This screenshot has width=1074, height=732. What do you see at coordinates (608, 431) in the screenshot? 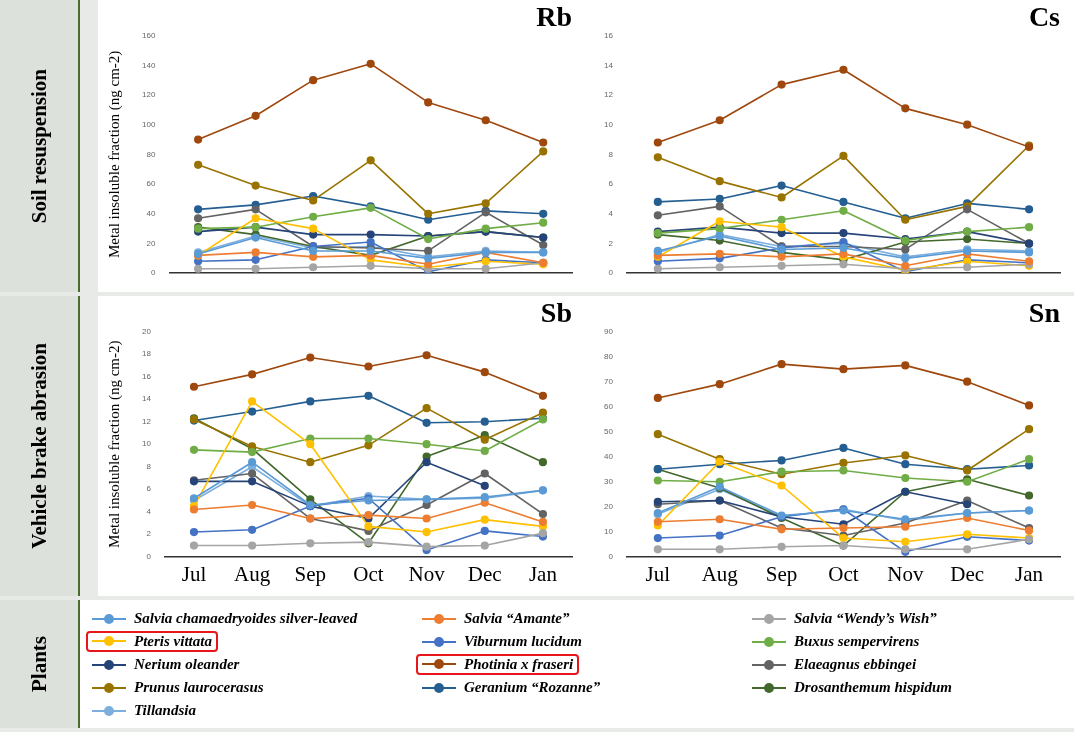
I see `y-tick-label: 50` at bounding box center [608, 431].